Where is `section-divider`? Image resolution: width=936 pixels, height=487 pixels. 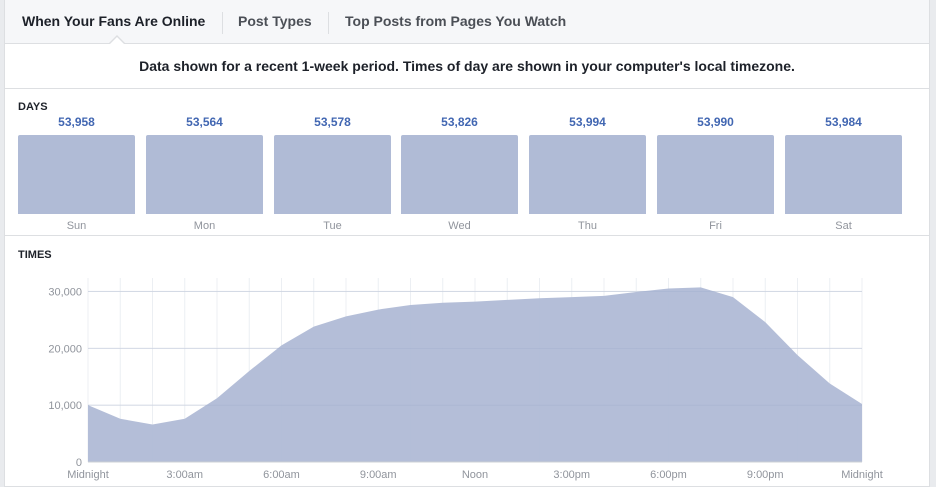
section-divider is located at coordinates (467, 235).